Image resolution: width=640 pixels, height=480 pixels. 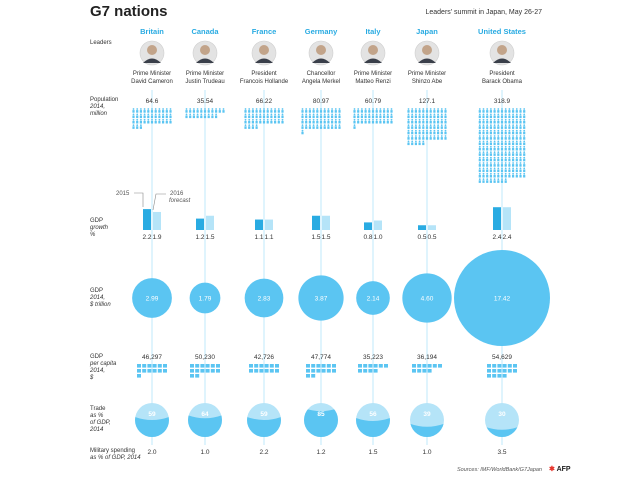 I want to click on afp-logo-text: AFP, so click(x=563, y=469).